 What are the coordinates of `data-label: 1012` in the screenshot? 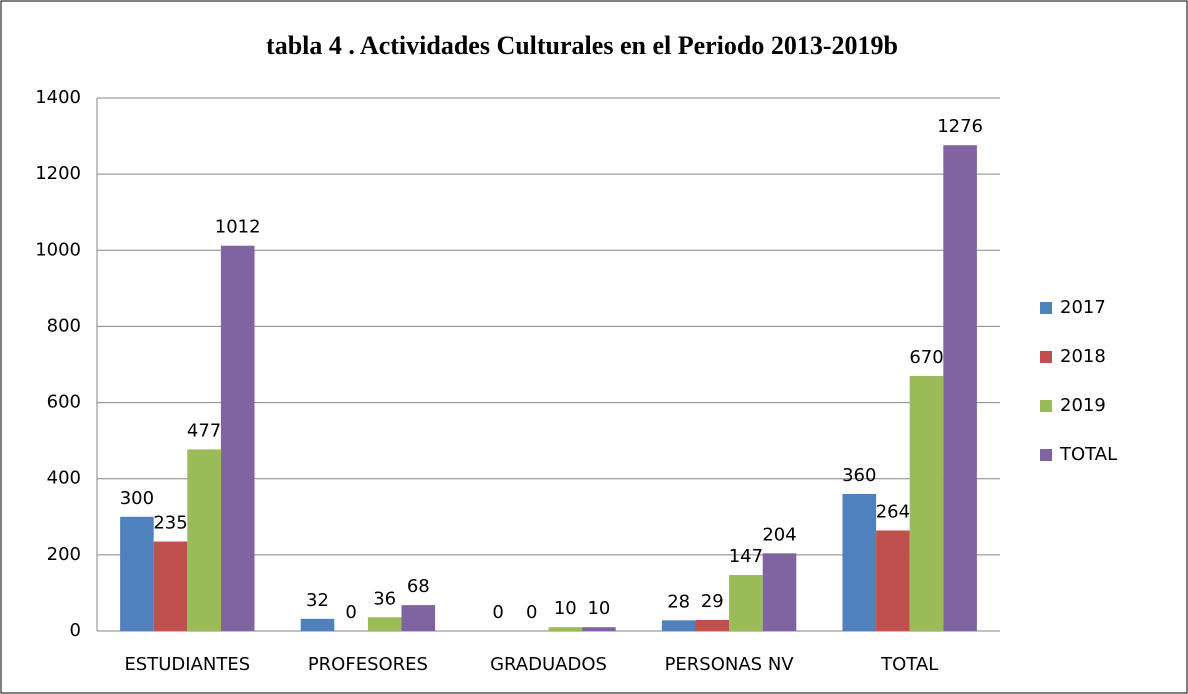 It's located at (238, 227).